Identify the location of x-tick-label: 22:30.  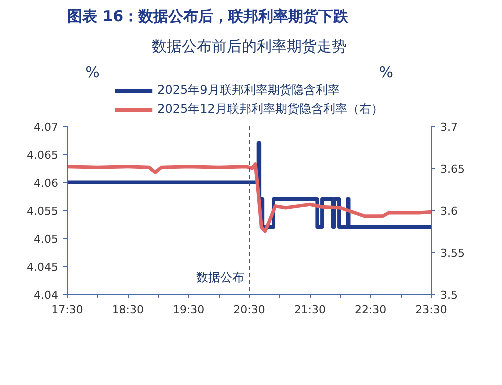
(370, 310).